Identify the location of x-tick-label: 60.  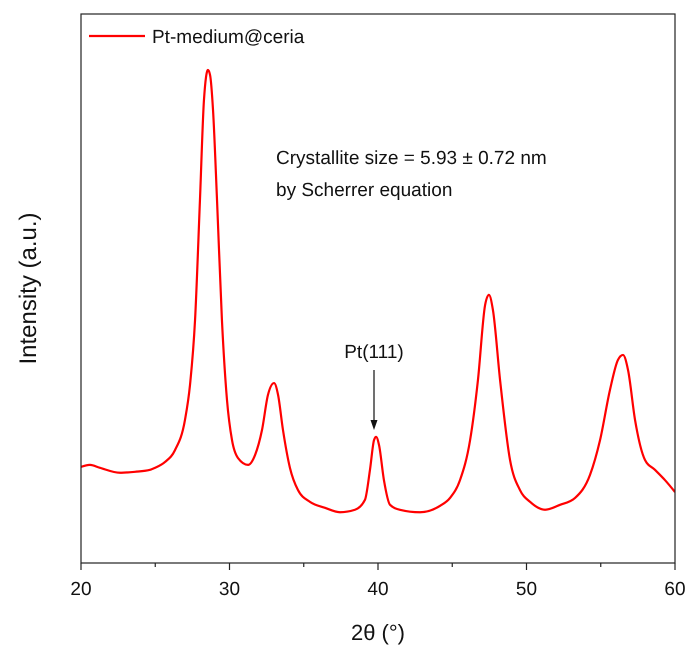
(675, 589).